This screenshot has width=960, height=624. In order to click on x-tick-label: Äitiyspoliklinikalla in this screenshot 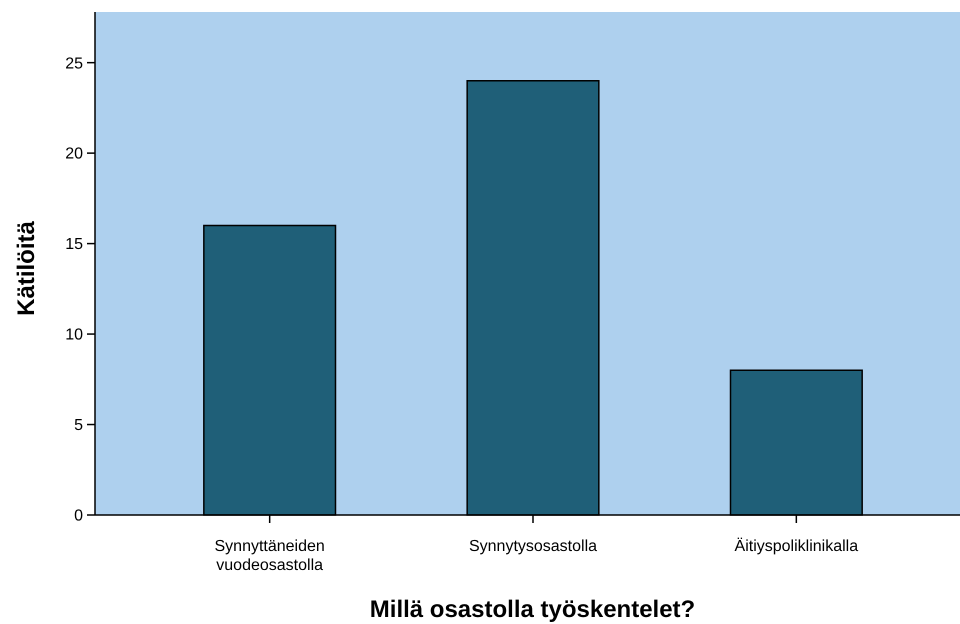, I will do `click(796, 546)`.